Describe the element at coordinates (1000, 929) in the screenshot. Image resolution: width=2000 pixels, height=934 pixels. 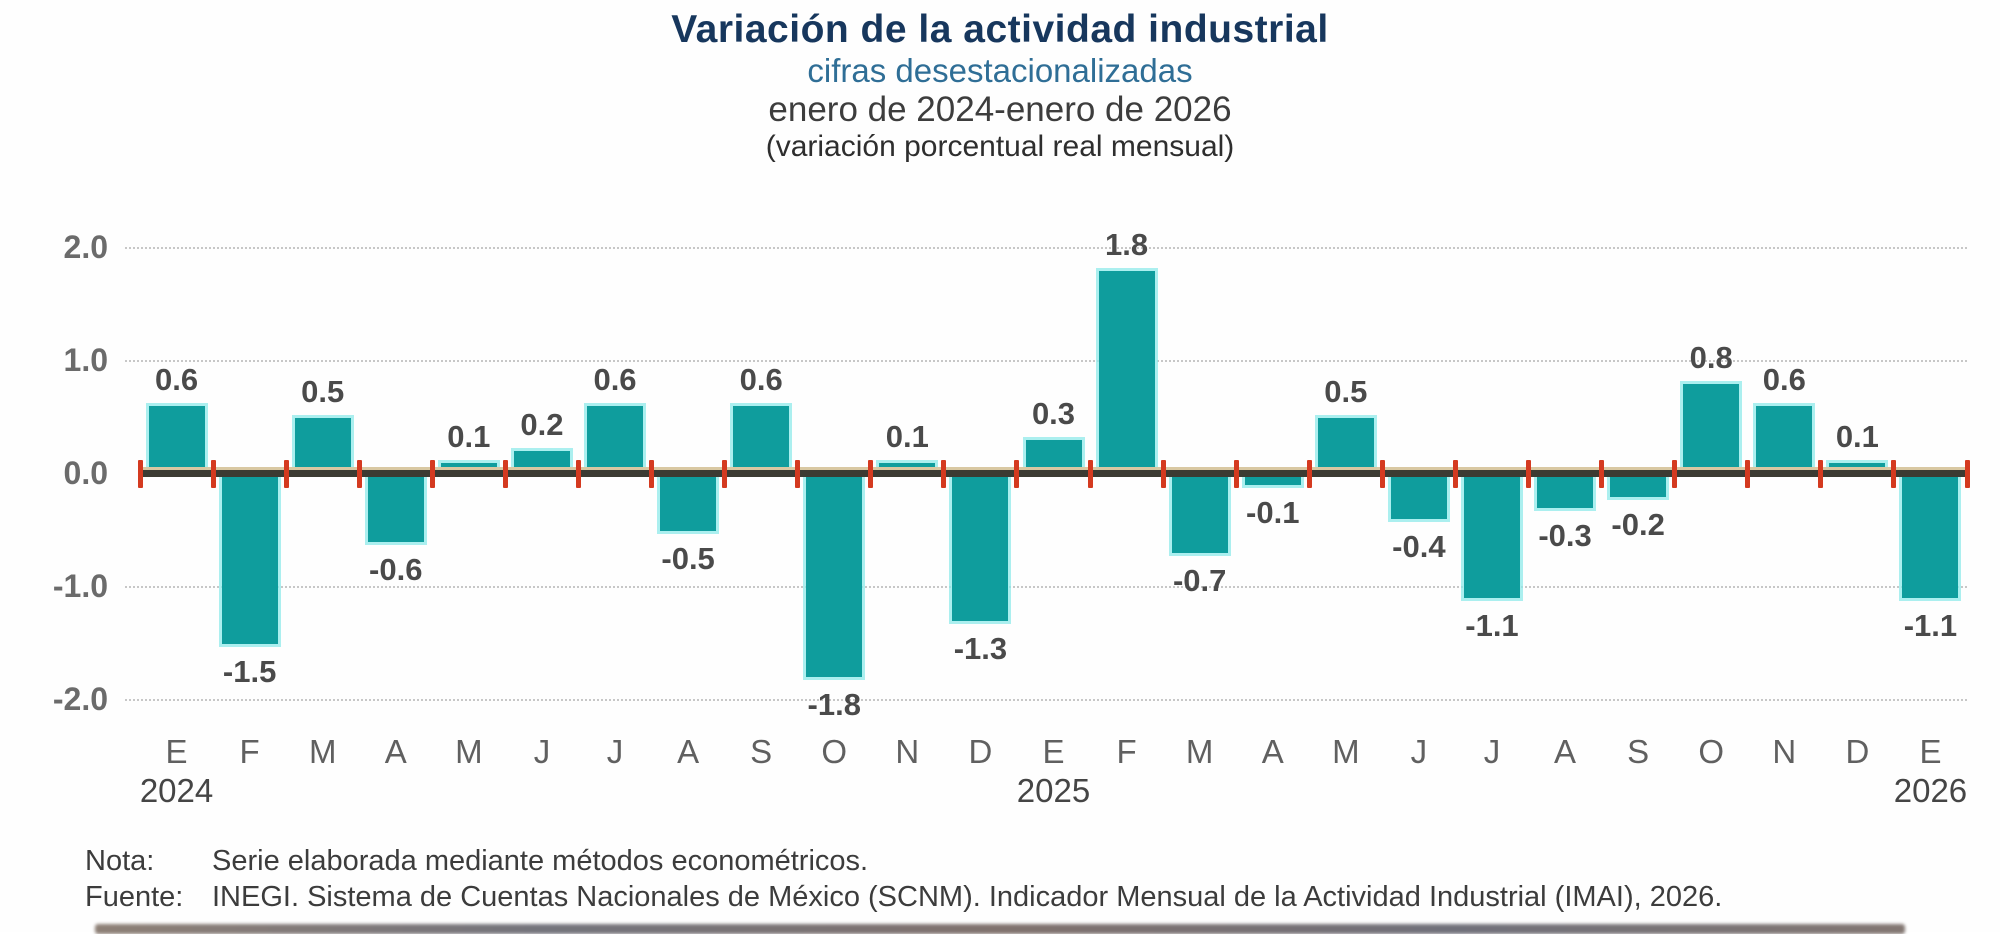
I see `bottom-divider-strip` at that location.